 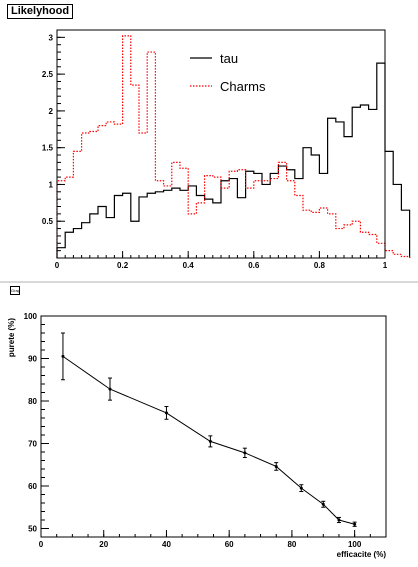 I want to click on x-tick-label: 0.4, so click(x=189, y=265).